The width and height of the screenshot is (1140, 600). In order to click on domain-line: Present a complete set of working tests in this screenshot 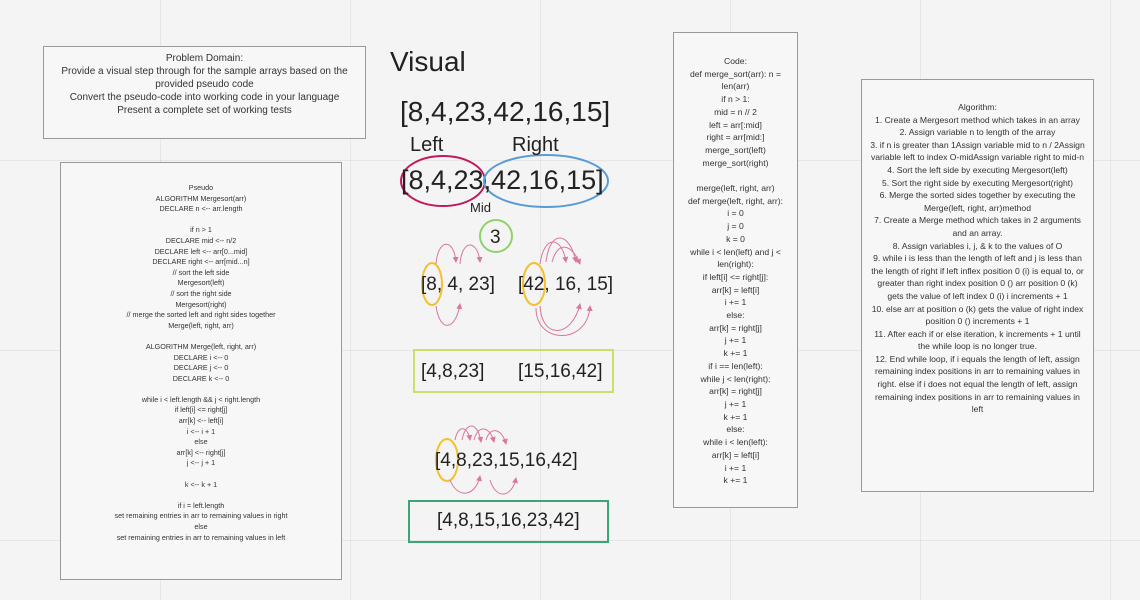, I will do `click(204, 110)`.